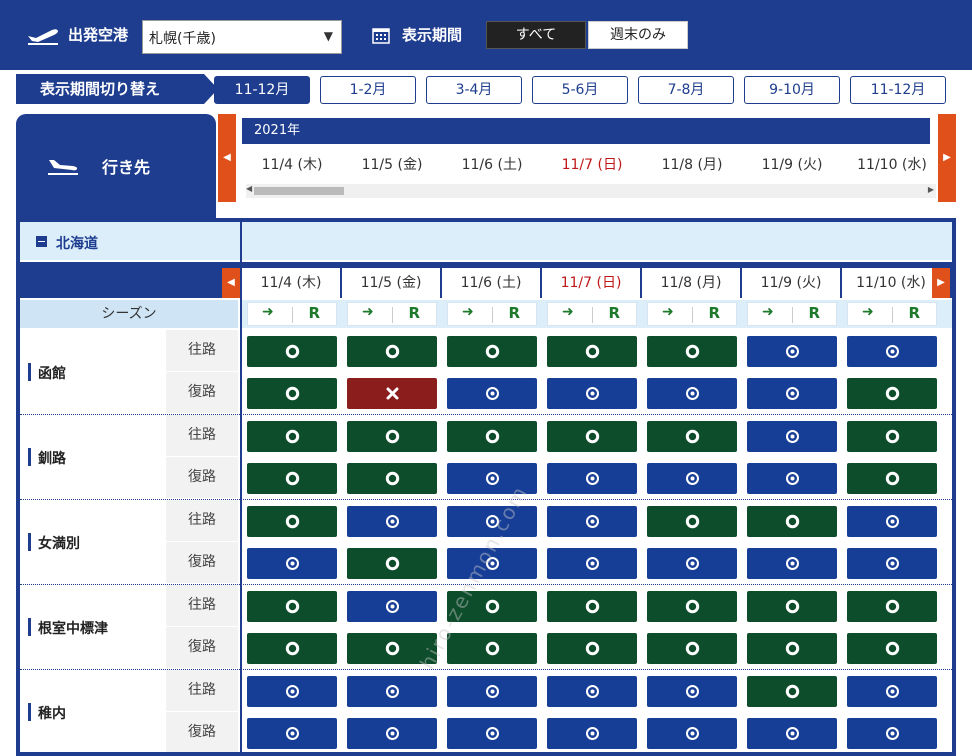 The width and height of the screenshot is (972, 756). What do you see at coordinates (947, 158) in the screenshot?
I see `scroll-right-button: ▶` at bounding box center [947, 158].